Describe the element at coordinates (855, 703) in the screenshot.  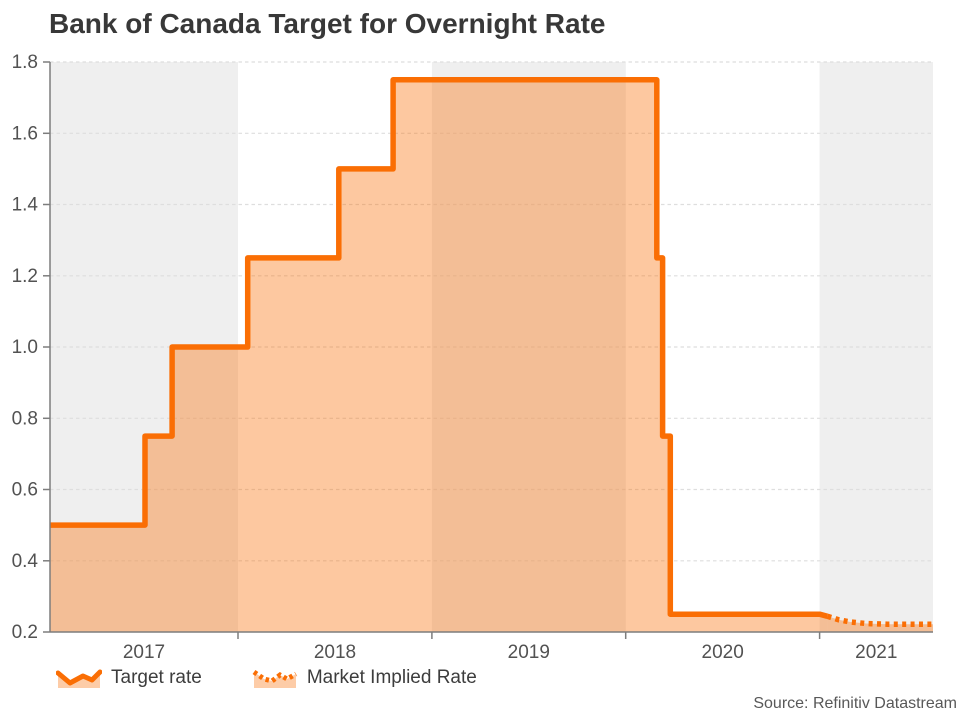
I see `source-attribution: Source: Refinitiv Datastream` at that location.